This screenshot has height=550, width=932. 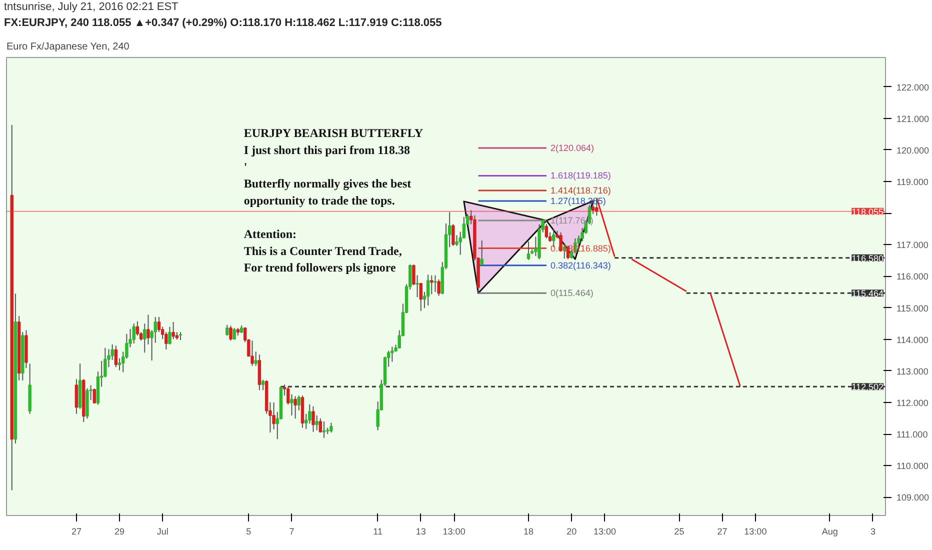 What do you see at coordinates (912, 466) in the screenshot?
I see `y-tick-label: 110.000` at bounding box center [912, 466].